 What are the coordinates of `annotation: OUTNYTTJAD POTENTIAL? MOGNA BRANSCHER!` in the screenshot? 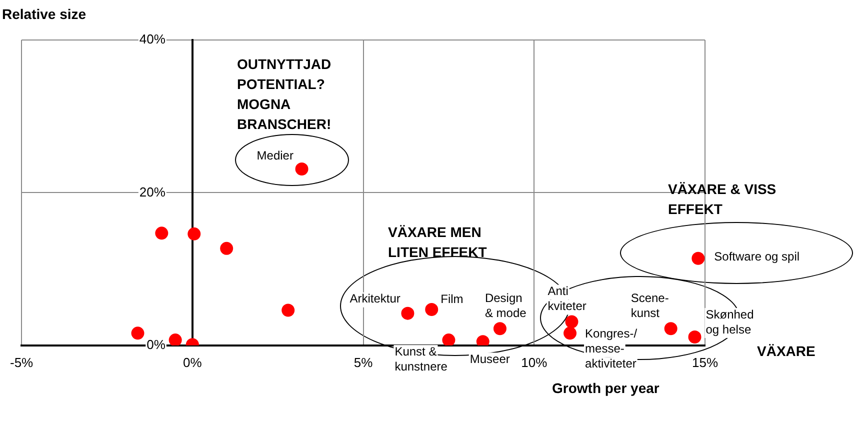 It's located at (284, 94).